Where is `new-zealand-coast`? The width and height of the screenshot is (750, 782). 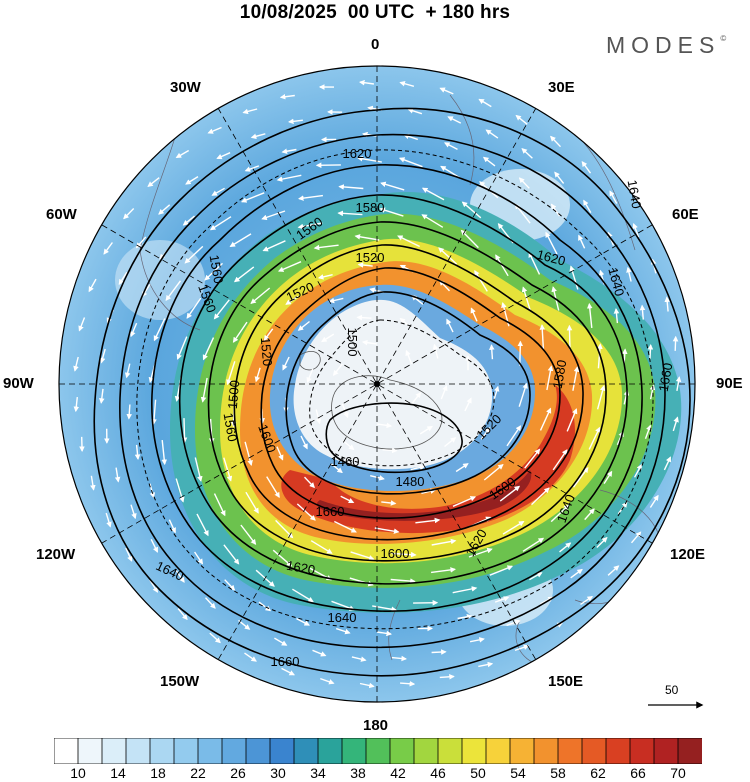
new-zealand-coast is located at coordinates (394, 630).